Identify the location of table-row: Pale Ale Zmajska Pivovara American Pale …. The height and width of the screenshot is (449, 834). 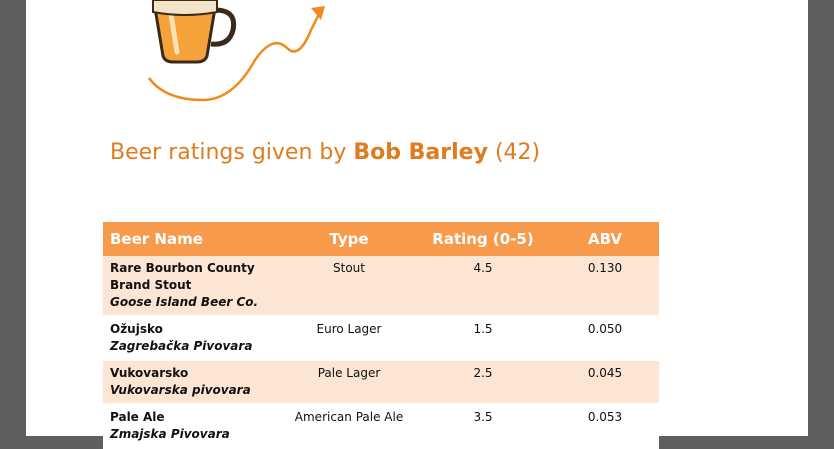
(381, 426).